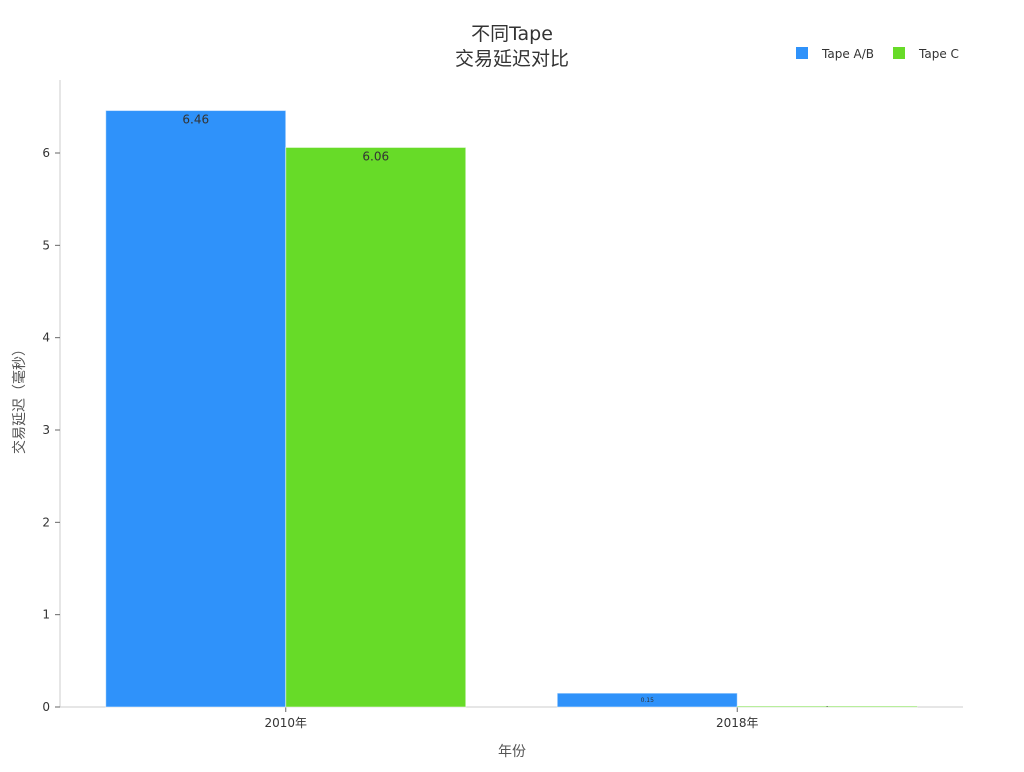 This screenshot has height=772, width=1024. Describe the element at coordinates (19, 398) in the screenshot. I see `y-axis-title: 交易延迟（毫秒）` at that location.